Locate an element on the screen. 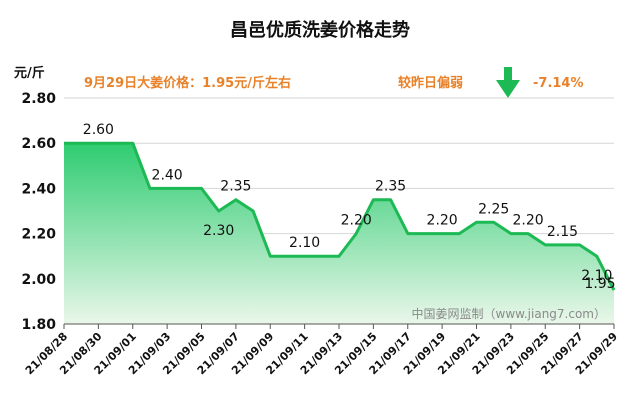  data-label: 1.95 is located at coordinates (599, 284).